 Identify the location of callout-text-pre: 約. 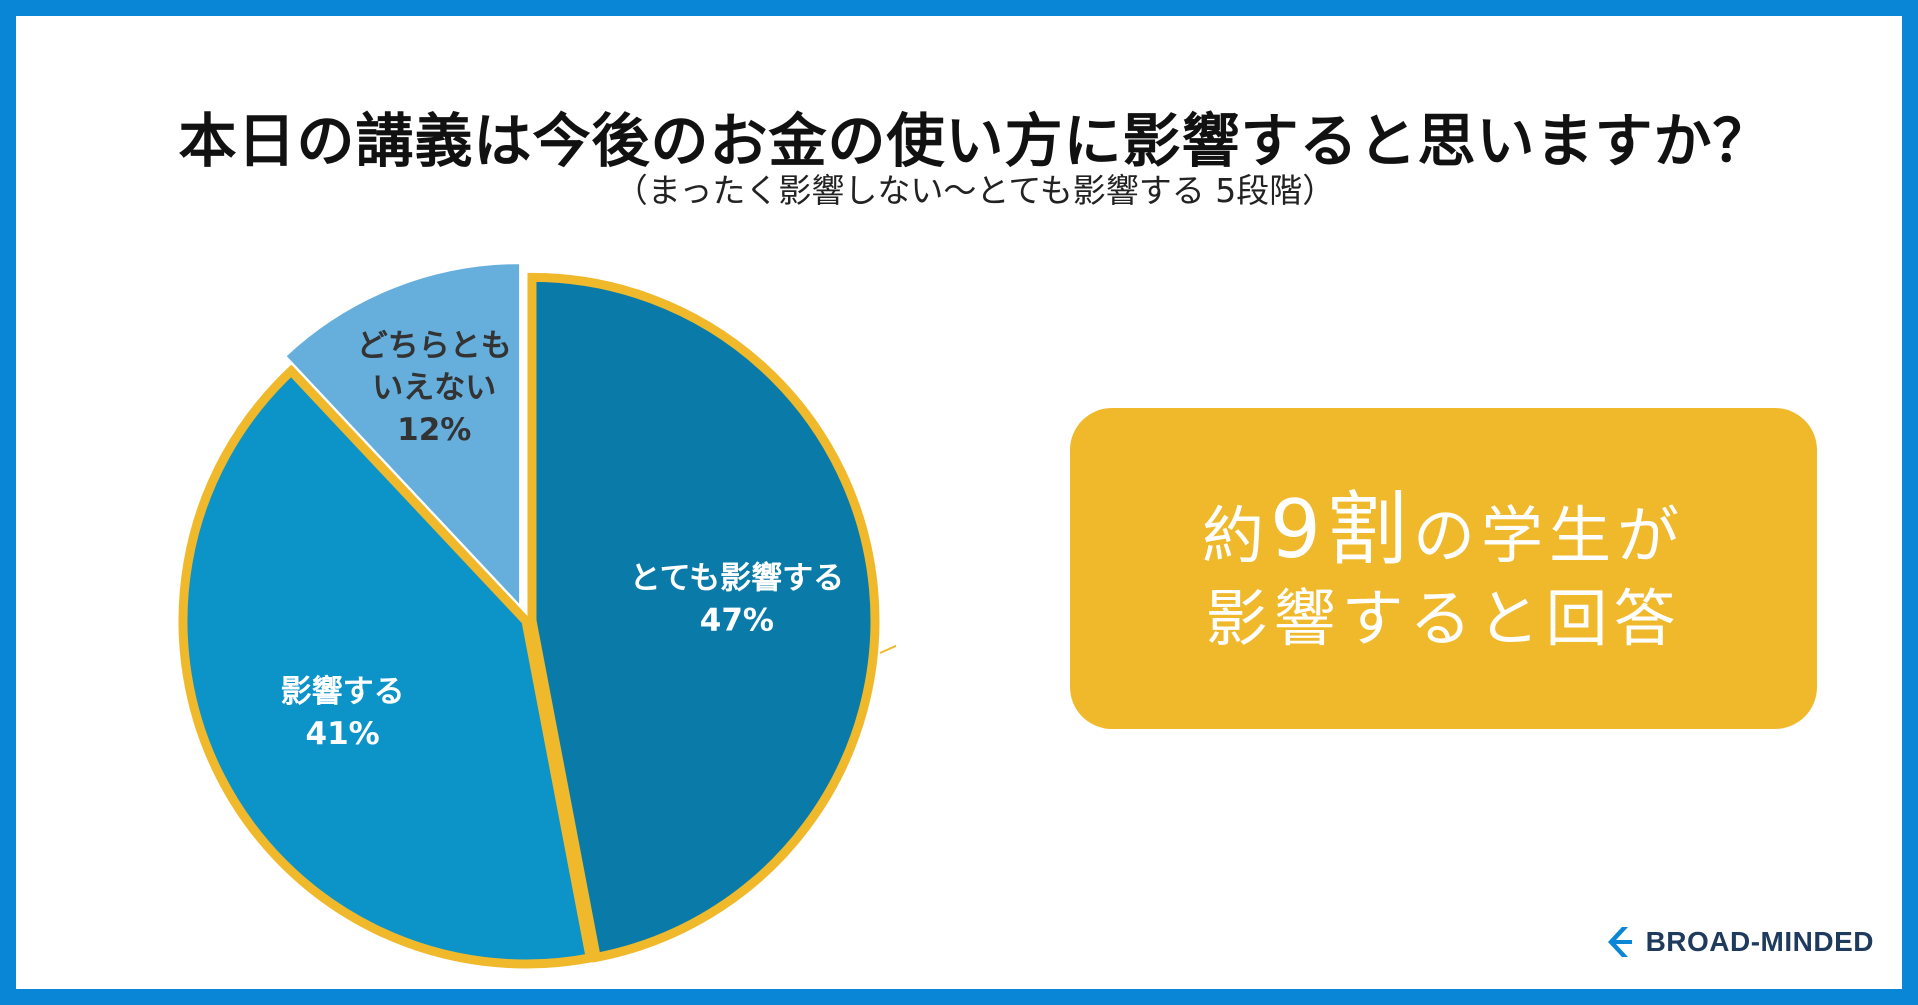
(1236, 535).